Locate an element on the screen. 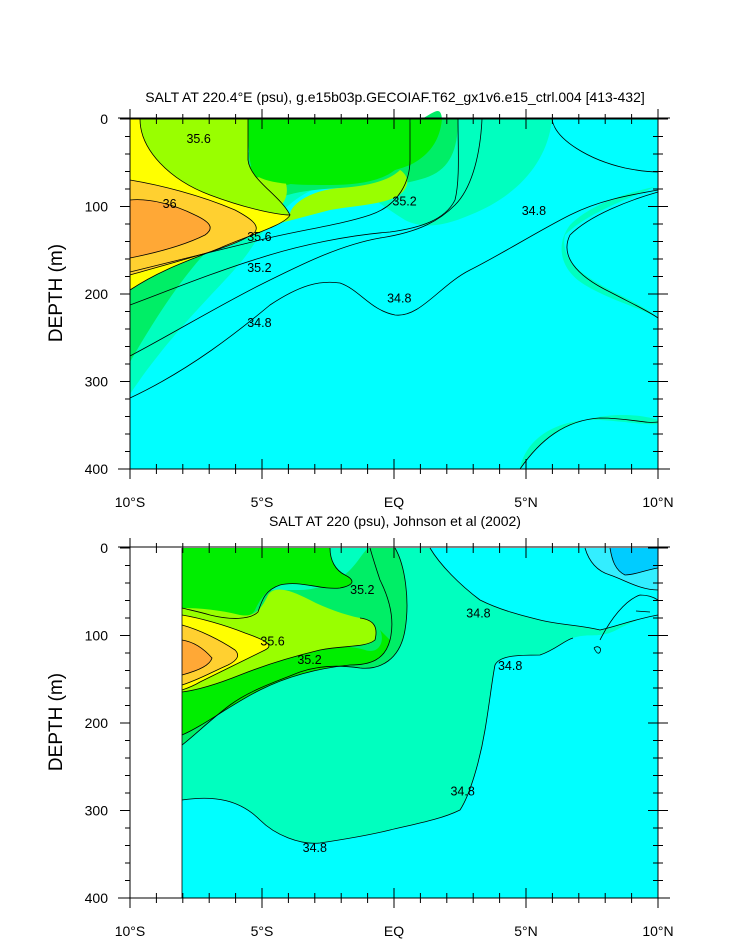 The width and height of the screenshot is (733, 945). fill-35.4-35.6-mid is located at coordinates (269, 214).